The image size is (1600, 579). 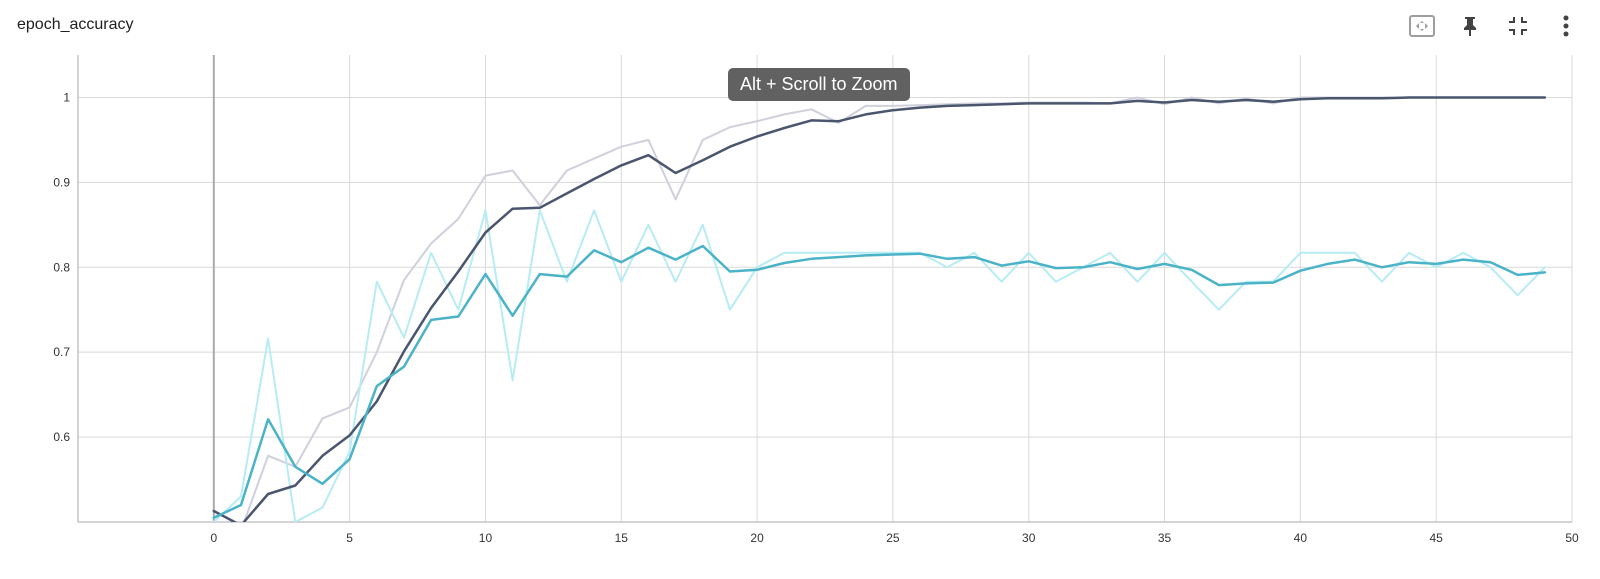 I want to click on fit-domain-button, so click(x=1422, y=26).